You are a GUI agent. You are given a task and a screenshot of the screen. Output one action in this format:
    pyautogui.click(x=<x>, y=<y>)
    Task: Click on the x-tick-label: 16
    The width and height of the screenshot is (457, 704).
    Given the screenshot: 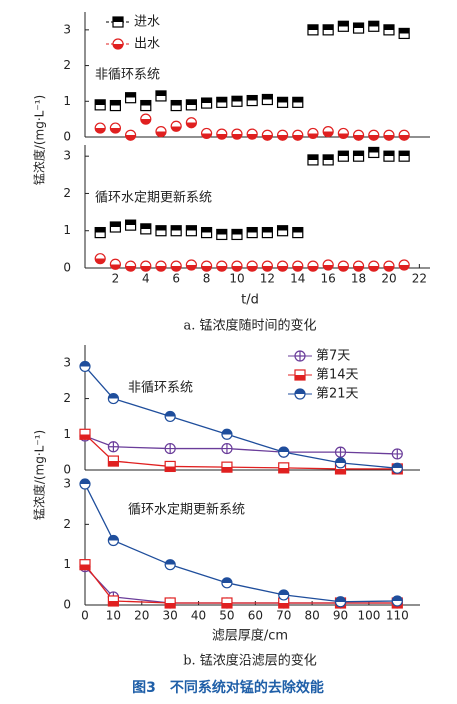 What is the action you would take?
    pyautogui.click(x=328, y=279)
    